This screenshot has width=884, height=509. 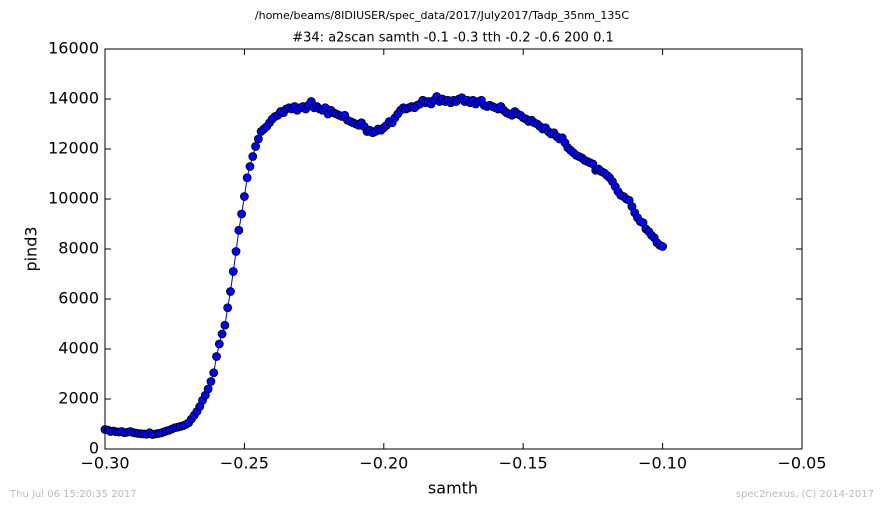 What do you see at coordinates (78, 248) in the screenshot?
I see `y-tick-label: 8000` at bounding box center [78, 248].